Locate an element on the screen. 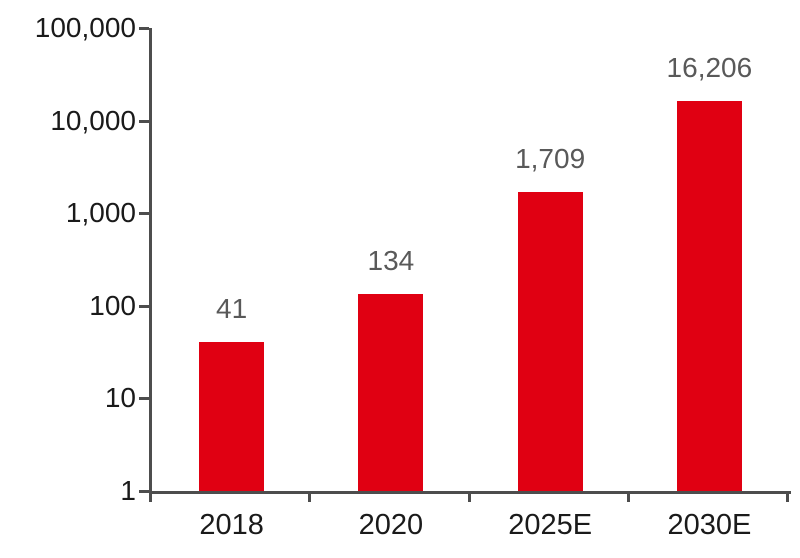 Image resolution: width=800 pixels, height=558 pixels. y-axis-line is located at coordinates (150, 265).